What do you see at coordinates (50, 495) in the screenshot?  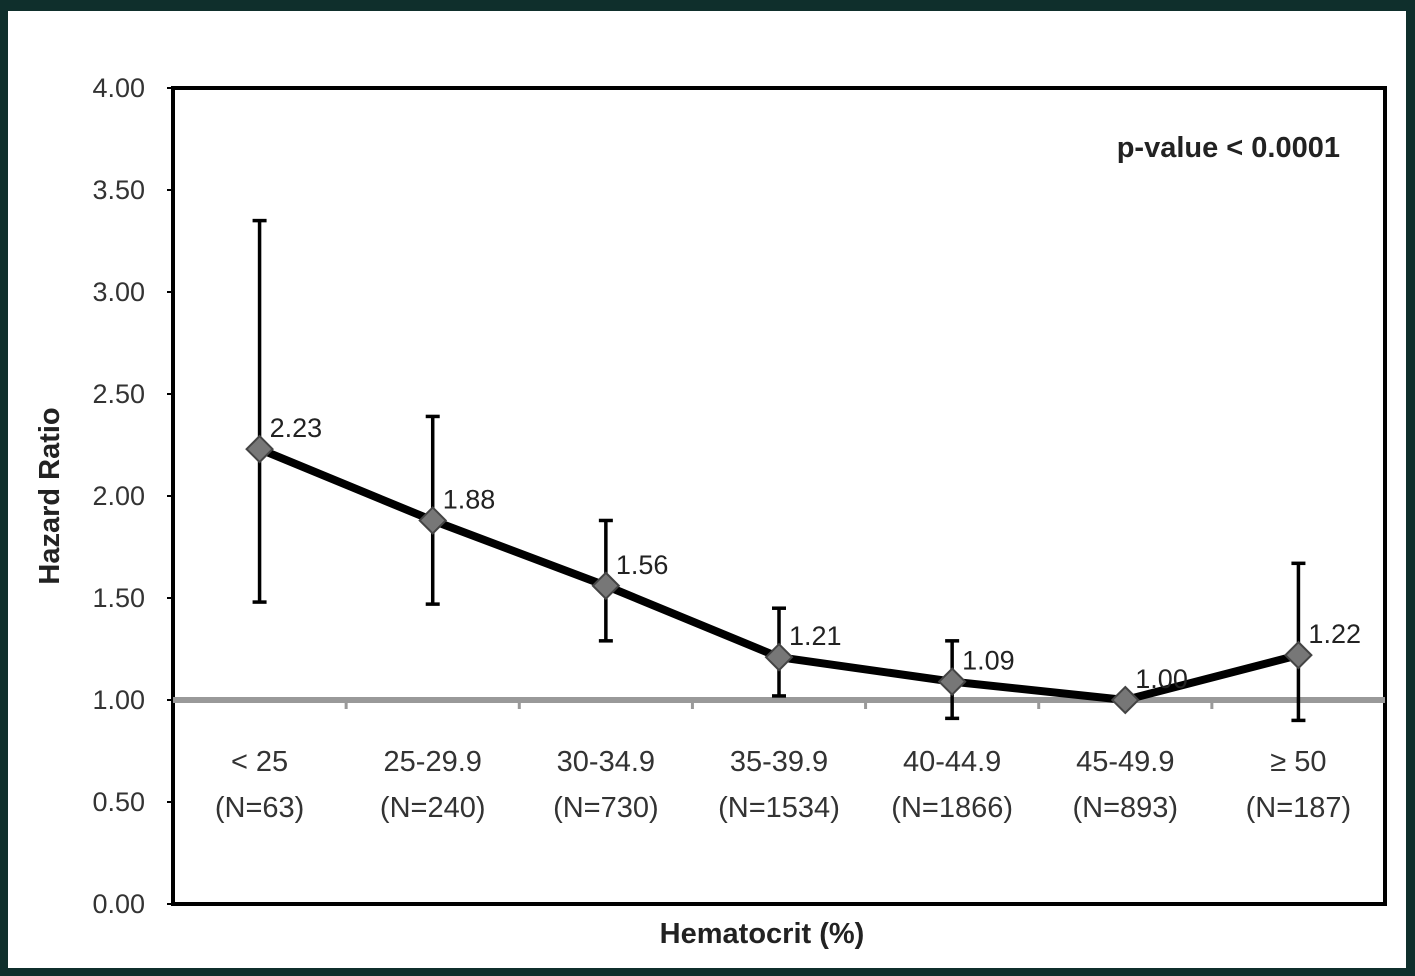 I see `y-axis-label: Hazard Ratio` at bounding box center [50, 495].